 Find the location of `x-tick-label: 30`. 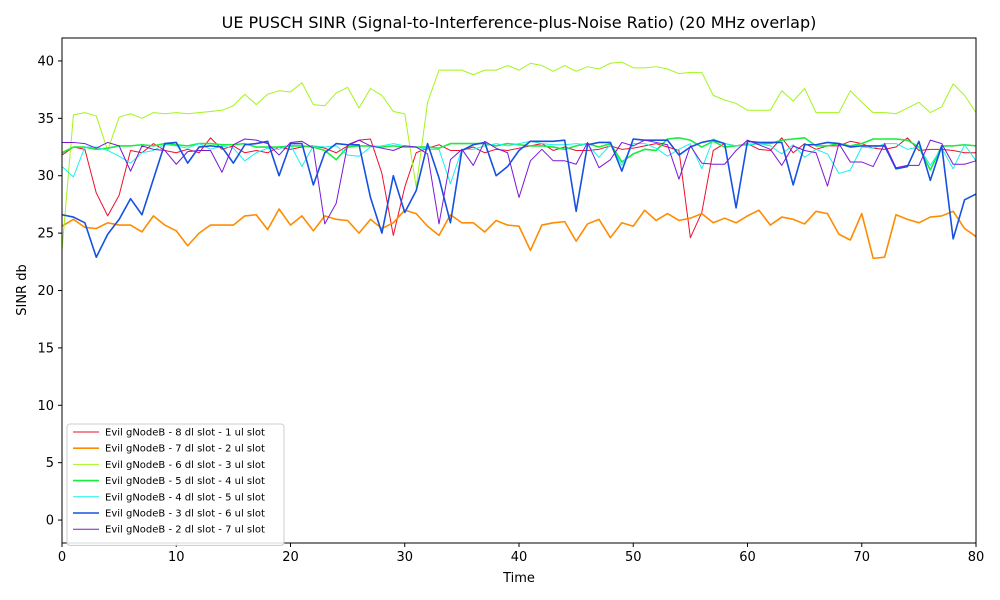

x-tick-label: 30 is located at coordinates (404, 557).